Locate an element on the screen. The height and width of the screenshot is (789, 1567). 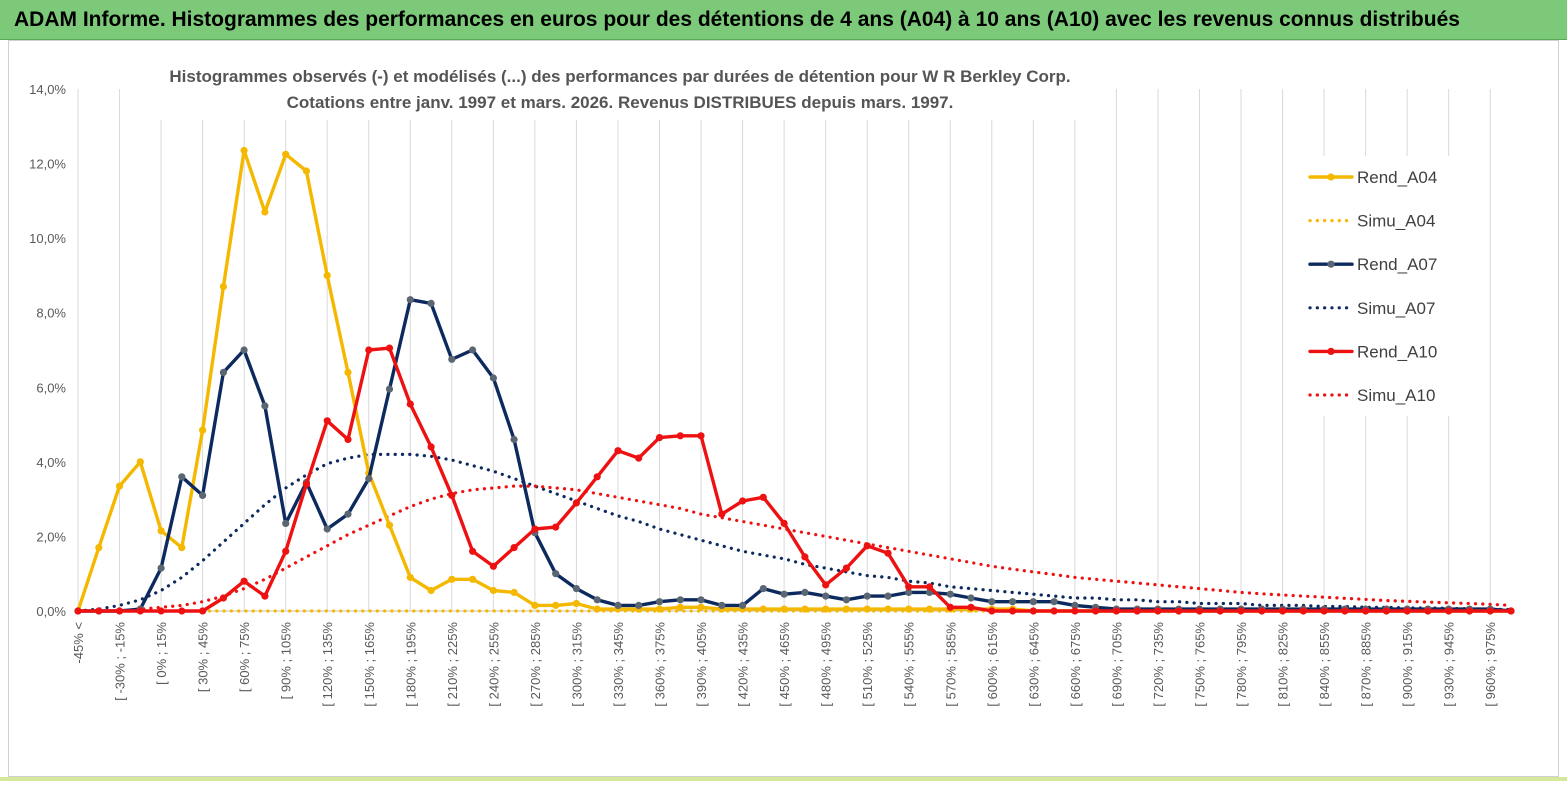
legend-label: Simu_A07 is located at coordinates (1396, 308).